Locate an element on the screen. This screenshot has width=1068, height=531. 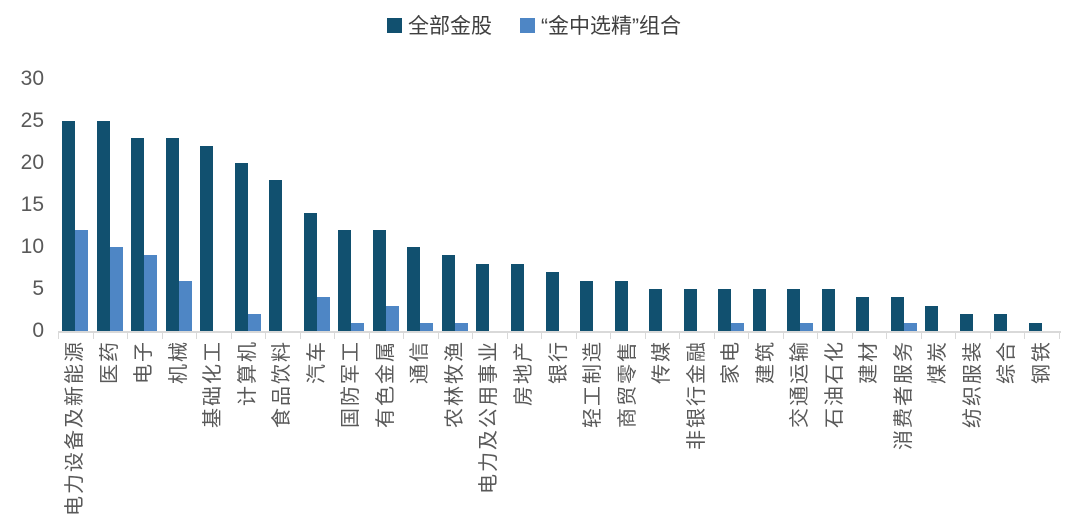
x-axis-label: 家电 is located at coordinates (731, 362).